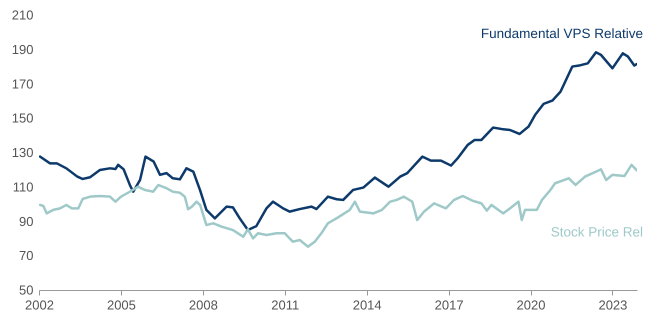 This screenshot has height=322, width=650. What do you see at coordinates (596, 232) in the screenshot?
I see `series-label: Stock Price Rel` at bounding box center [596, 232].